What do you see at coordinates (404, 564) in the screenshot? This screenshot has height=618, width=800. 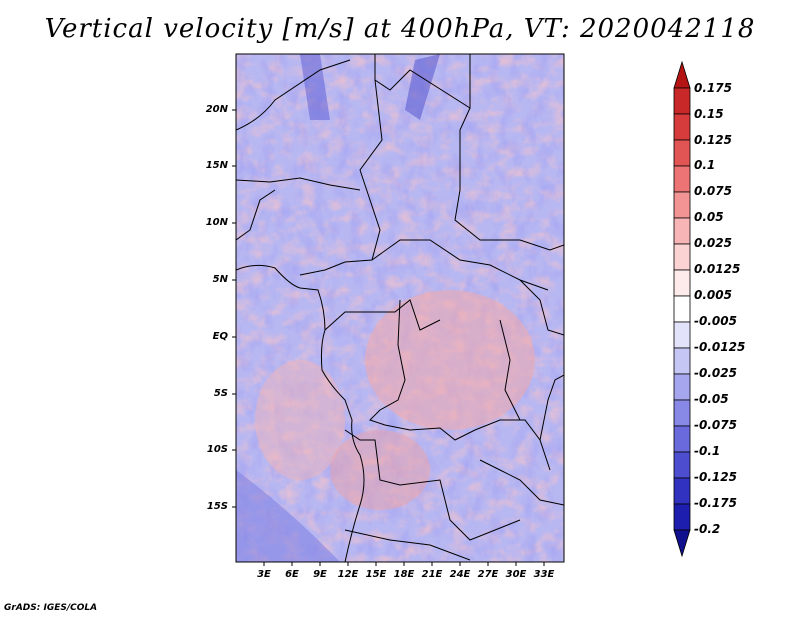 I see `lon-ticks` at bounding box center [404, 564].